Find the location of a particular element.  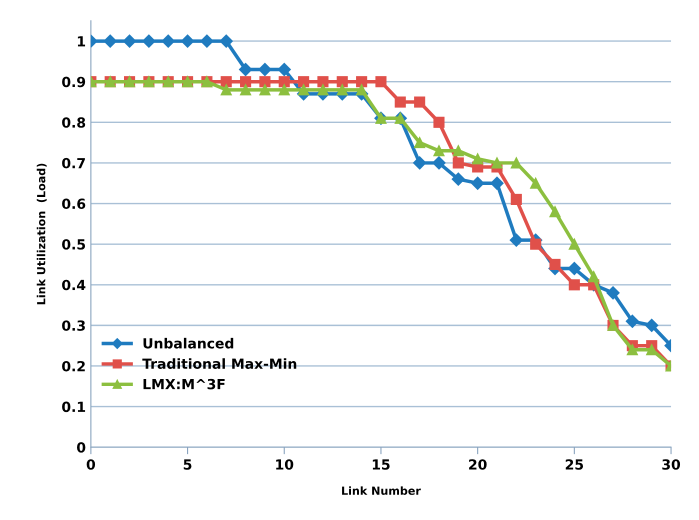

y-tick-label: 0.4 is located at coordinates (74, 285).